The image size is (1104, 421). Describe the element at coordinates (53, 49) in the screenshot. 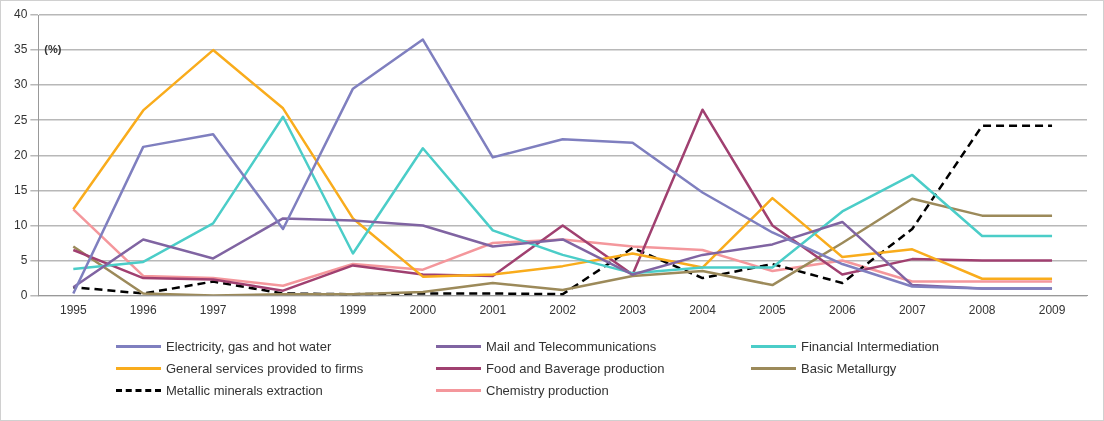

I see `y-axis-title: (%)` at that location.